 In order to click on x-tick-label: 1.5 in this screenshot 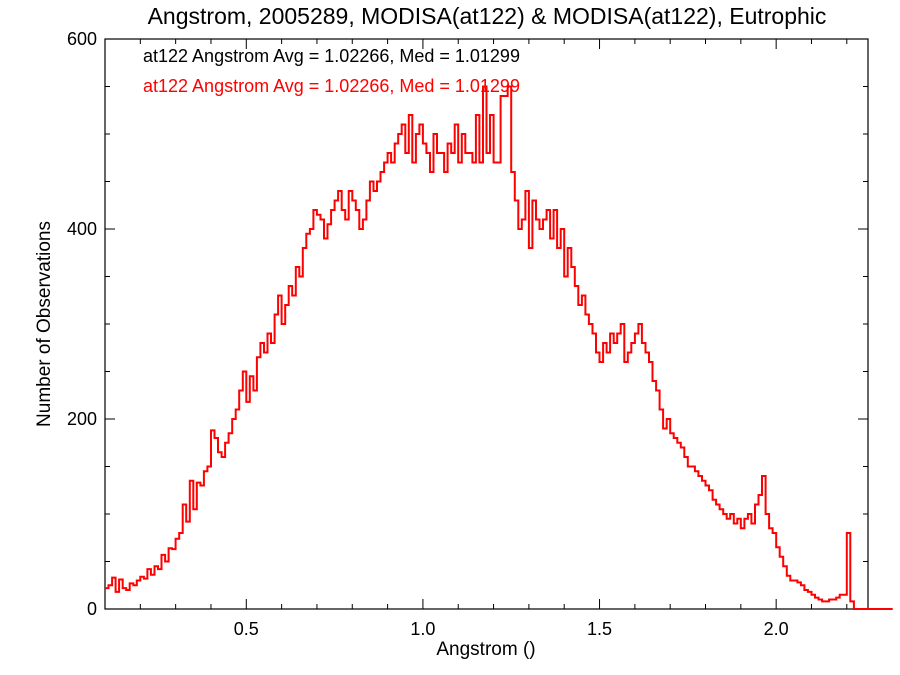, I will do `click(599, 629)`.